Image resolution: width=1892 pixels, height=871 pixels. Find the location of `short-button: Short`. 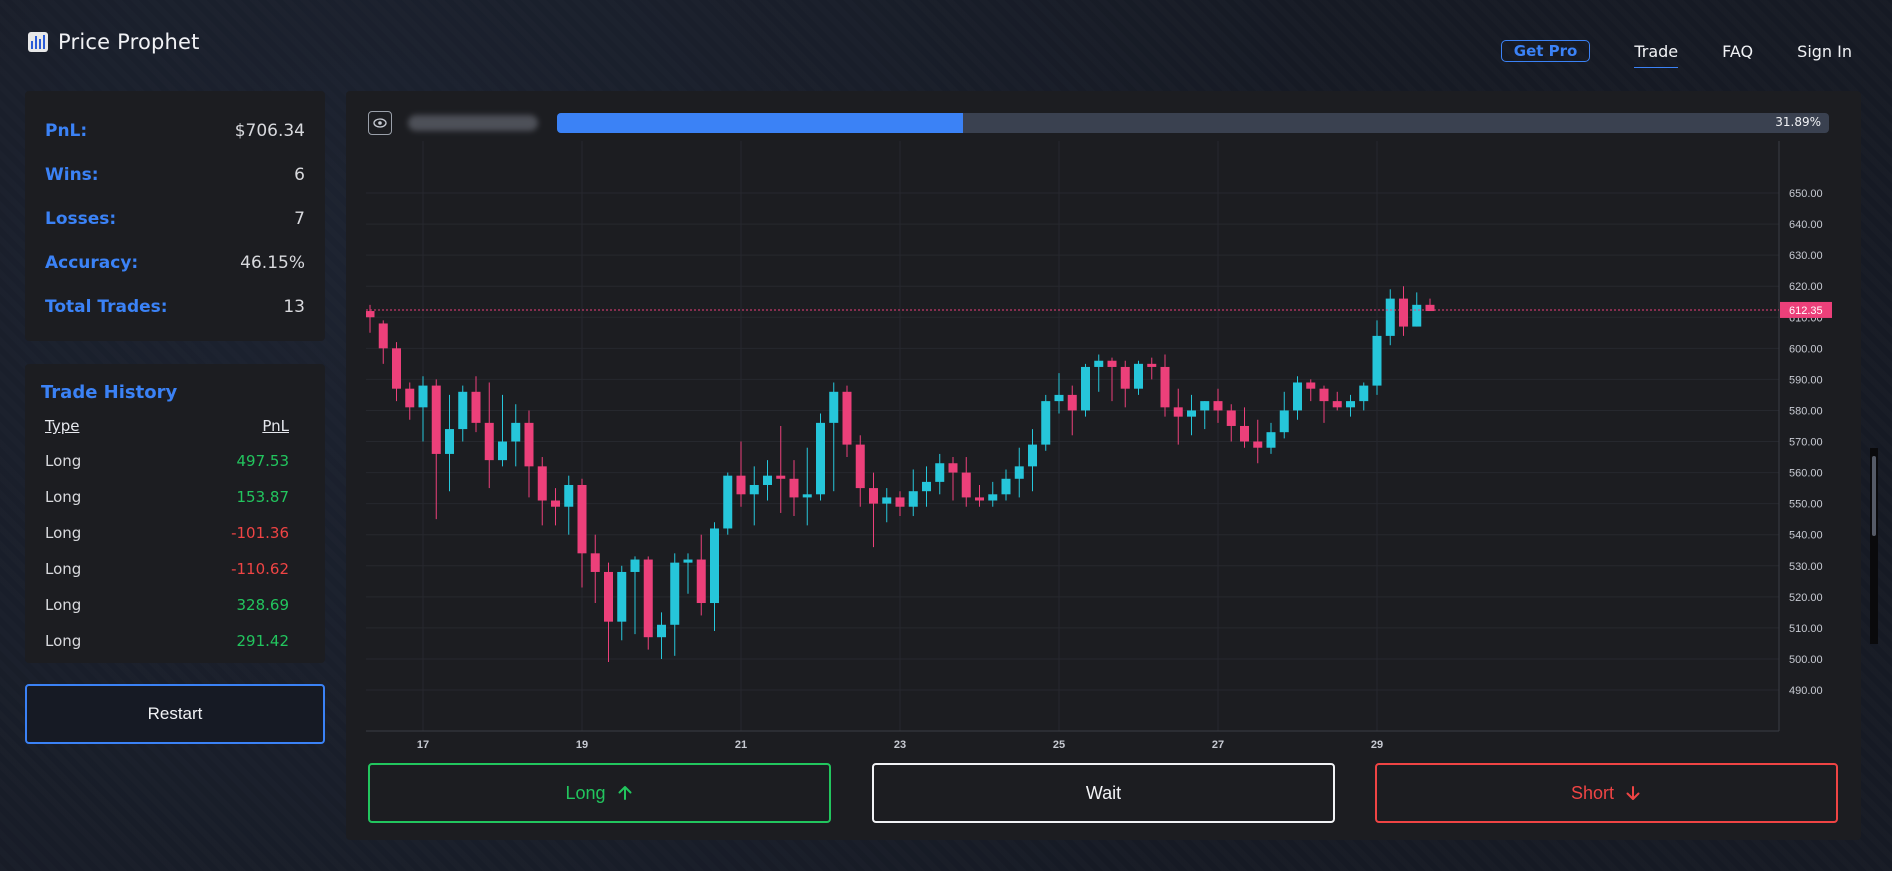

short-button: Short is located at coordinates (1606, 793).